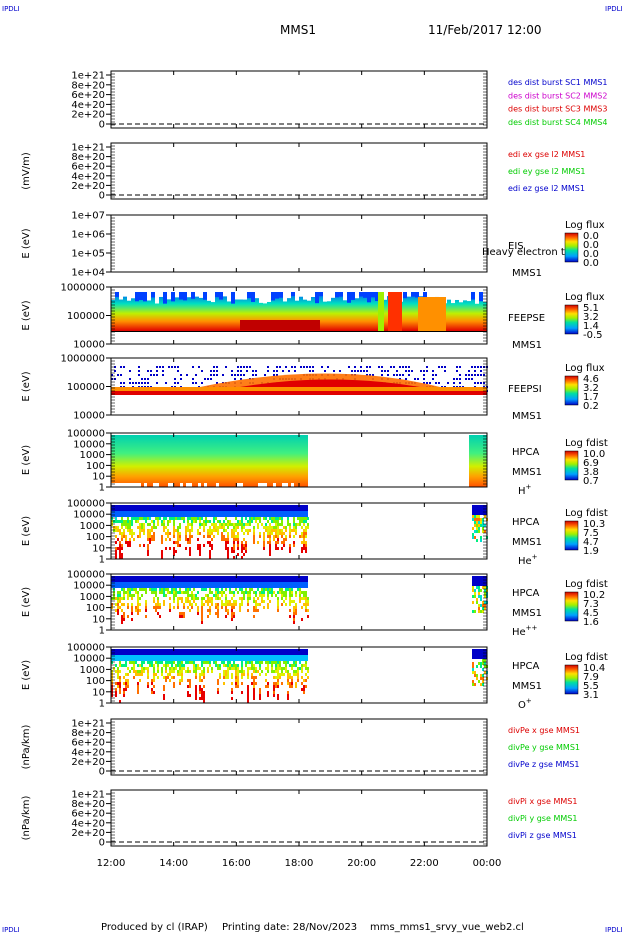 The width and height of the screenshot is (630, 934). What do you see at coordinates (139, 485) in the screenshot?
I see `hpca-h-gap` at bounding box center [139, 485].